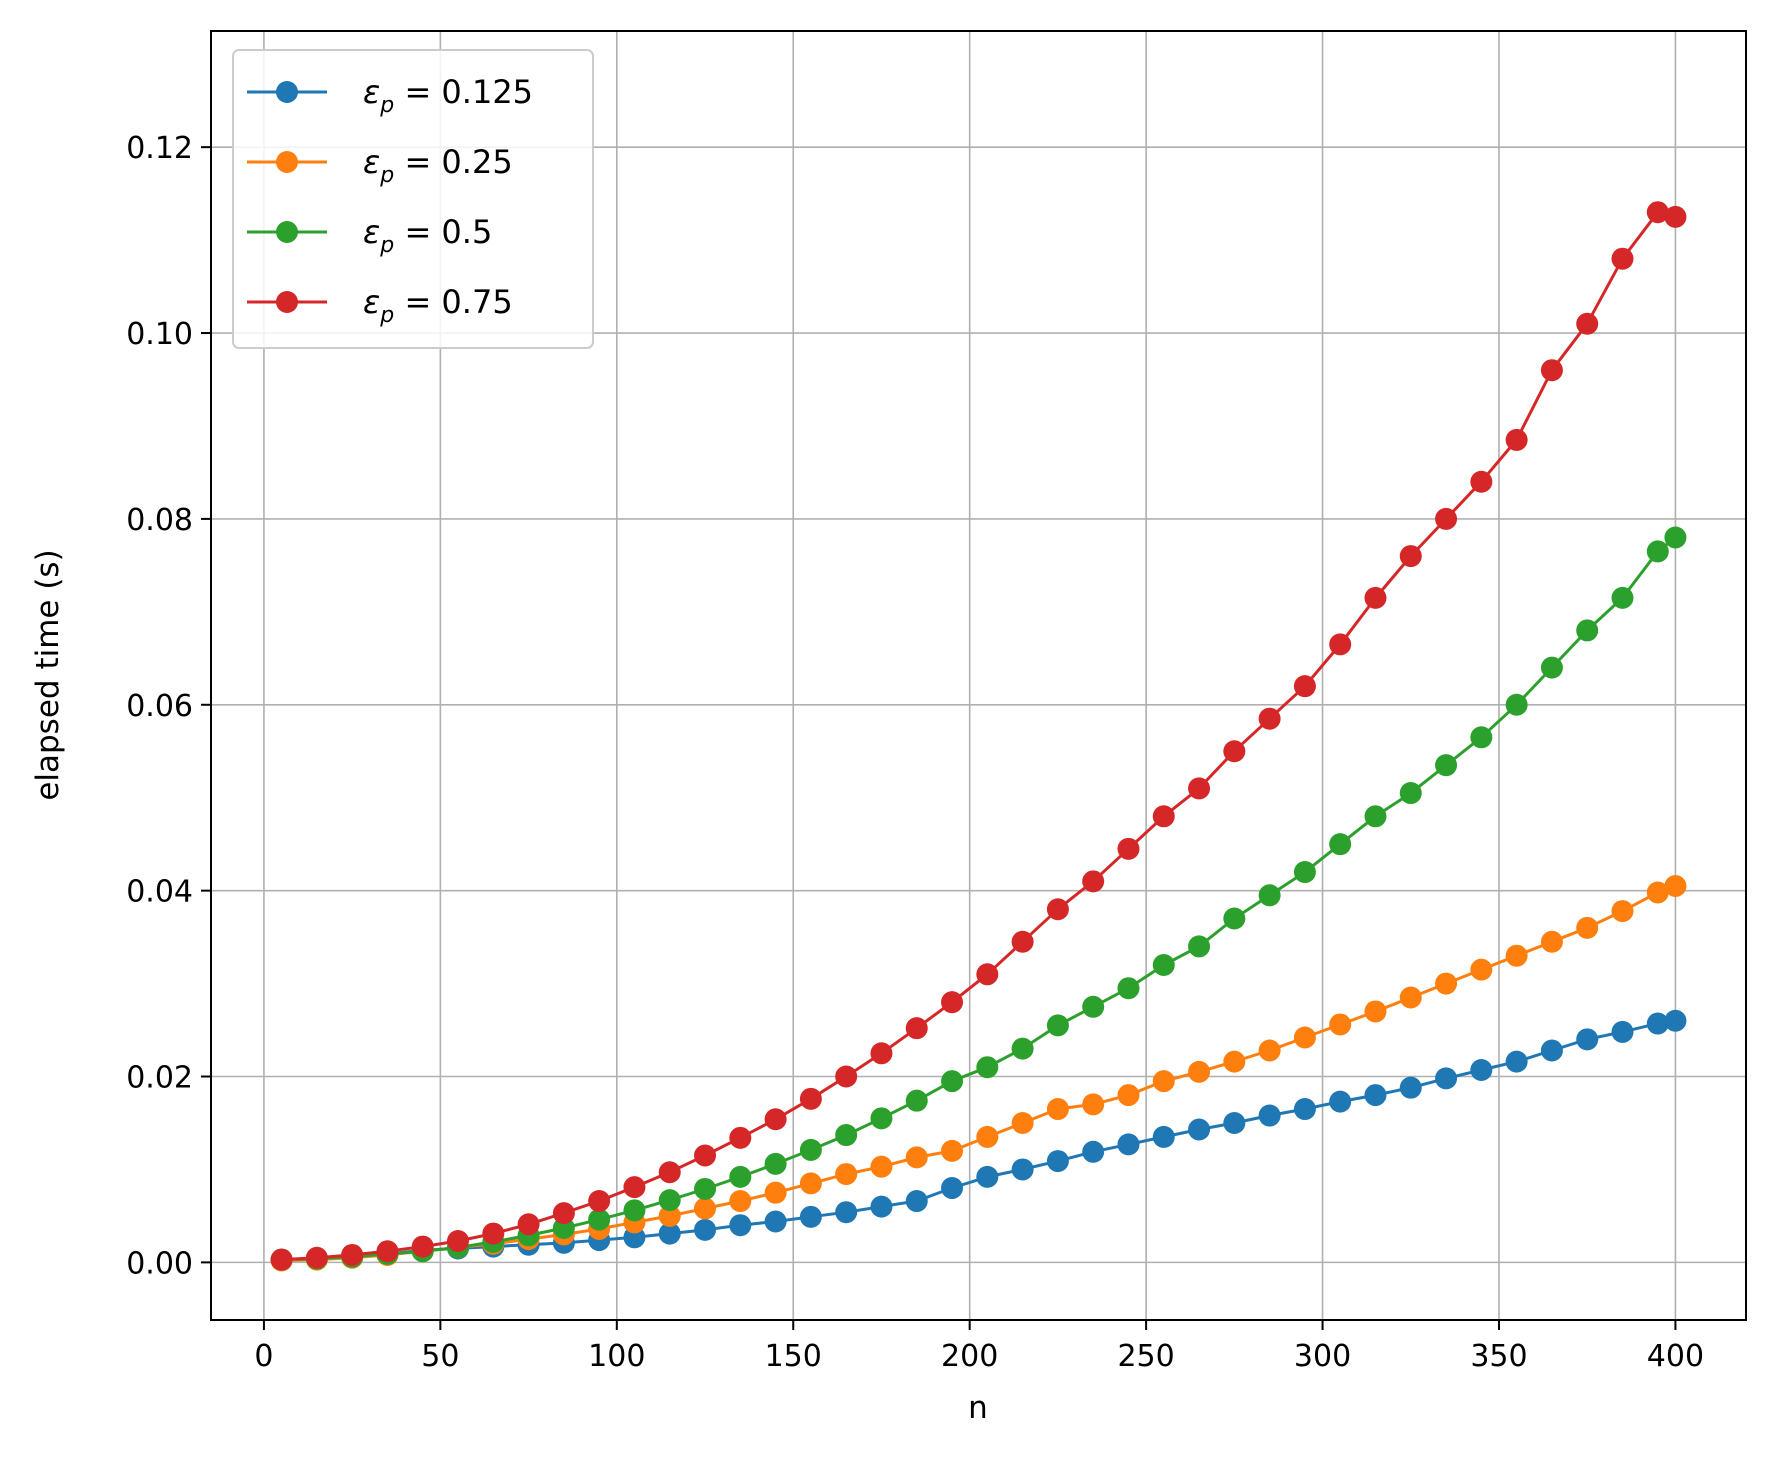 The height and width of the screenshot is (1474, 1770). What do you see at coordinates (159, 892) in the screenshot?
I see `y-tick-label: 0.04` at bounding box center [159, 892].